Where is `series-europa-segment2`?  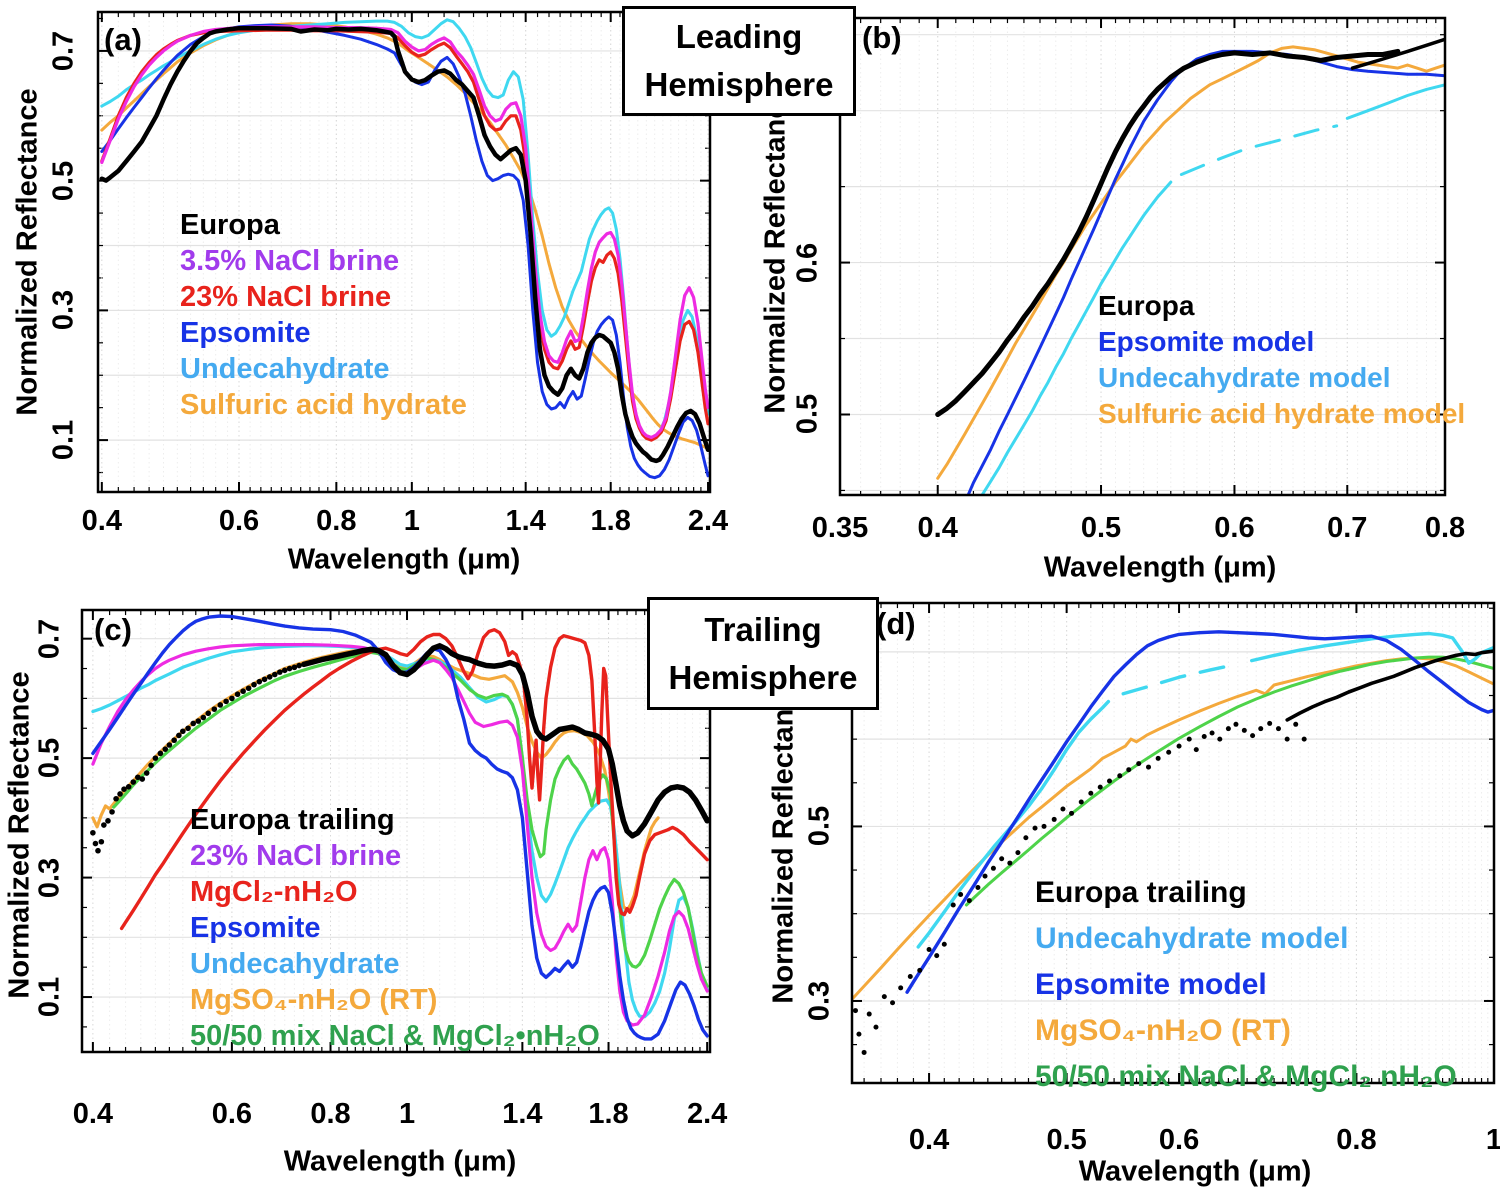
series-europa-segment2 is located at coordinates (1397, 53).